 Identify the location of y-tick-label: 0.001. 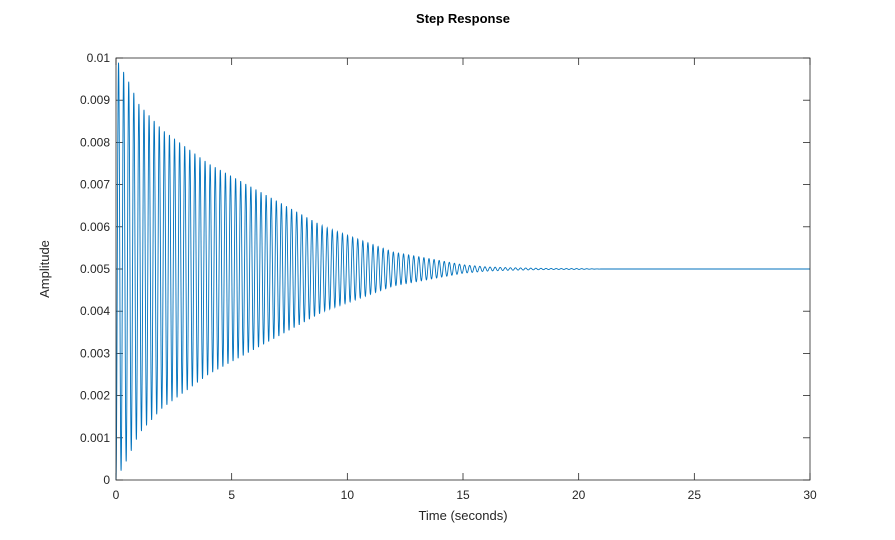
(95, 438).